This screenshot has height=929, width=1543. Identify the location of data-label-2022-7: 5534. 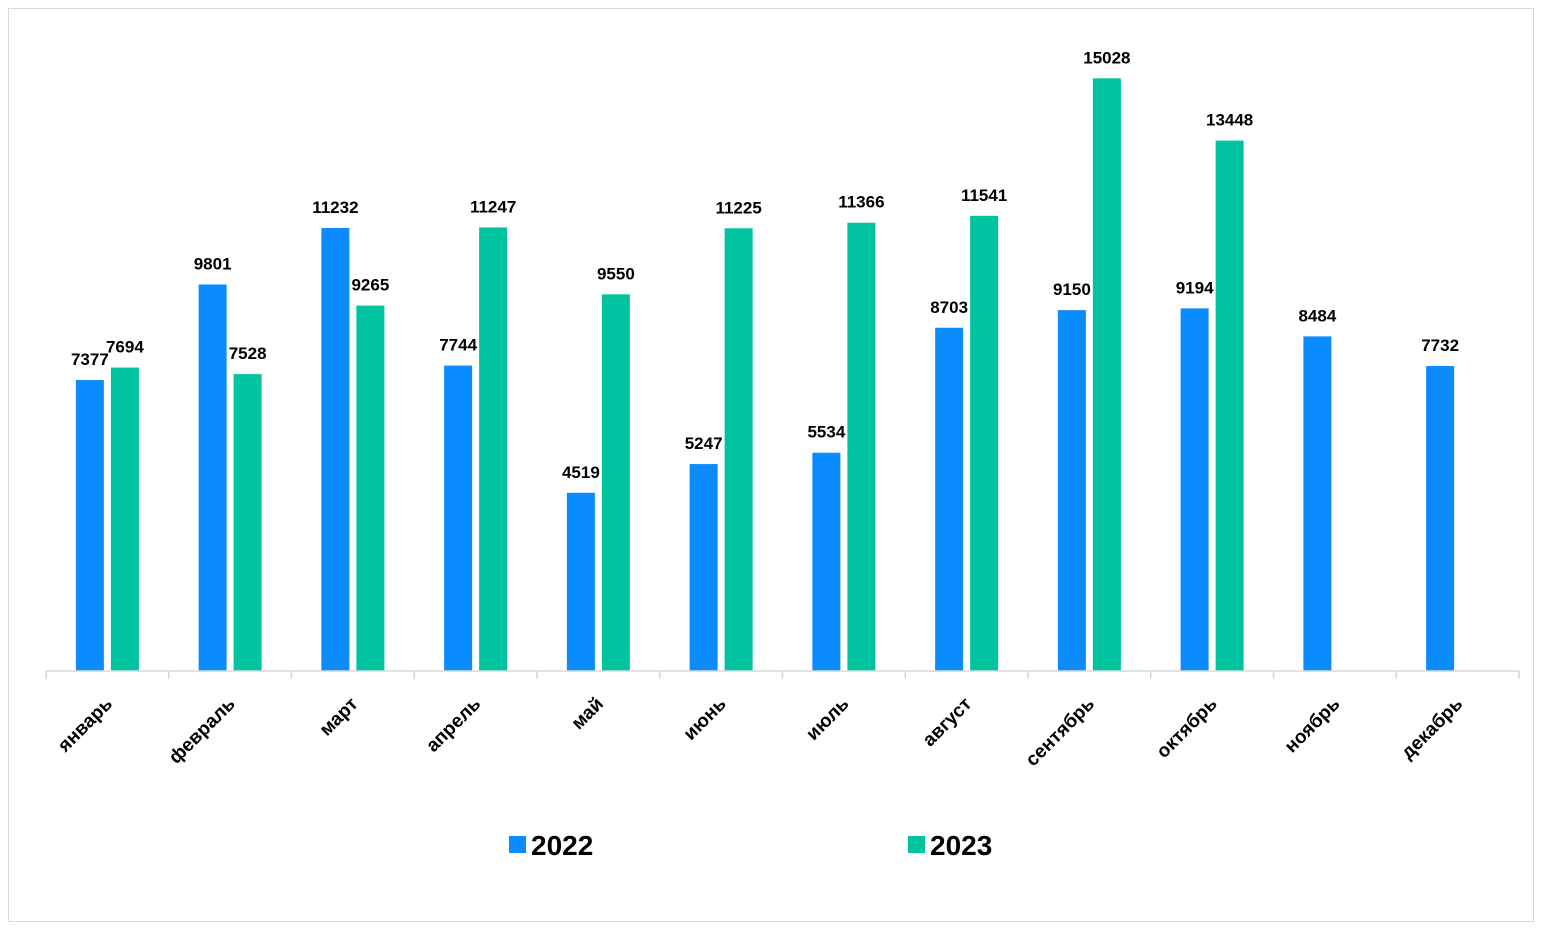
(826, 432).